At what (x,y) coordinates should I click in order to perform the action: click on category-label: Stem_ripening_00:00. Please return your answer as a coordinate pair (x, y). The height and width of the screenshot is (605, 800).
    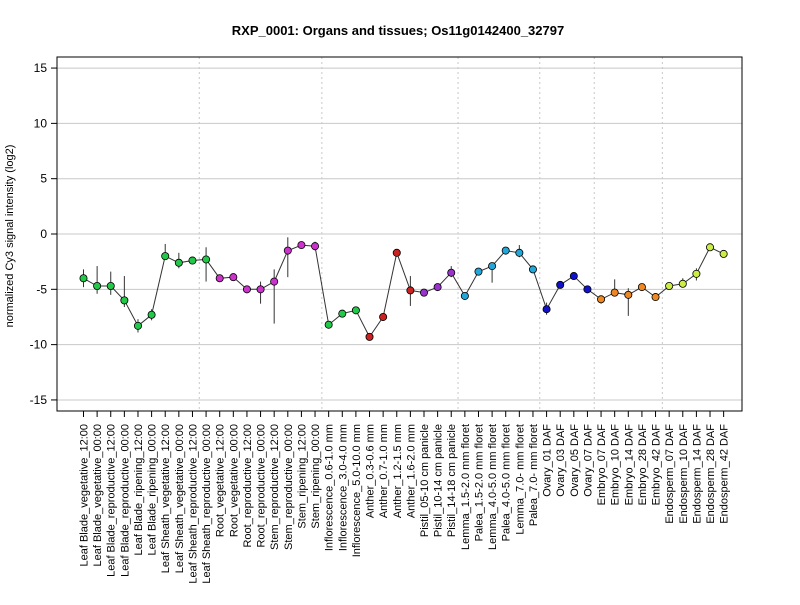
    Looking at the image, I should click on (316, 476).